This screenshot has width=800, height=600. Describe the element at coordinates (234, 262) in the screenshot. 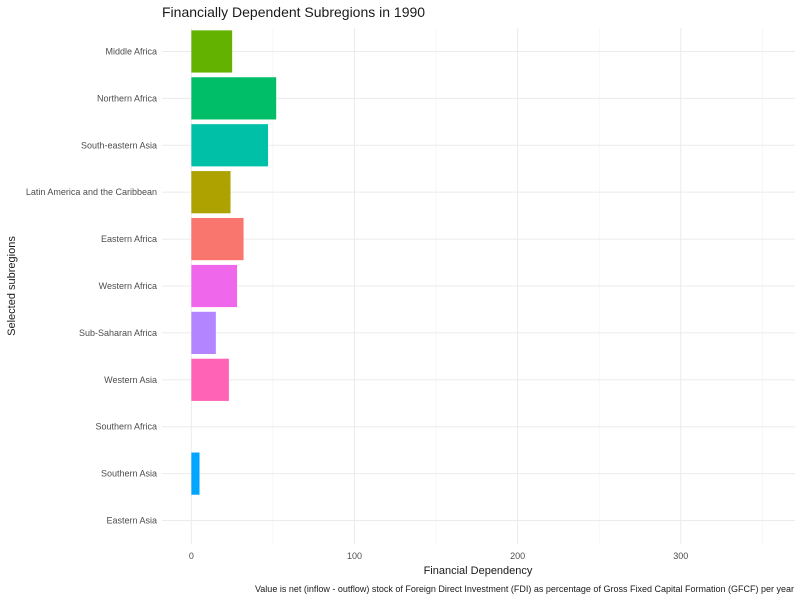

I see `bars` at that location.